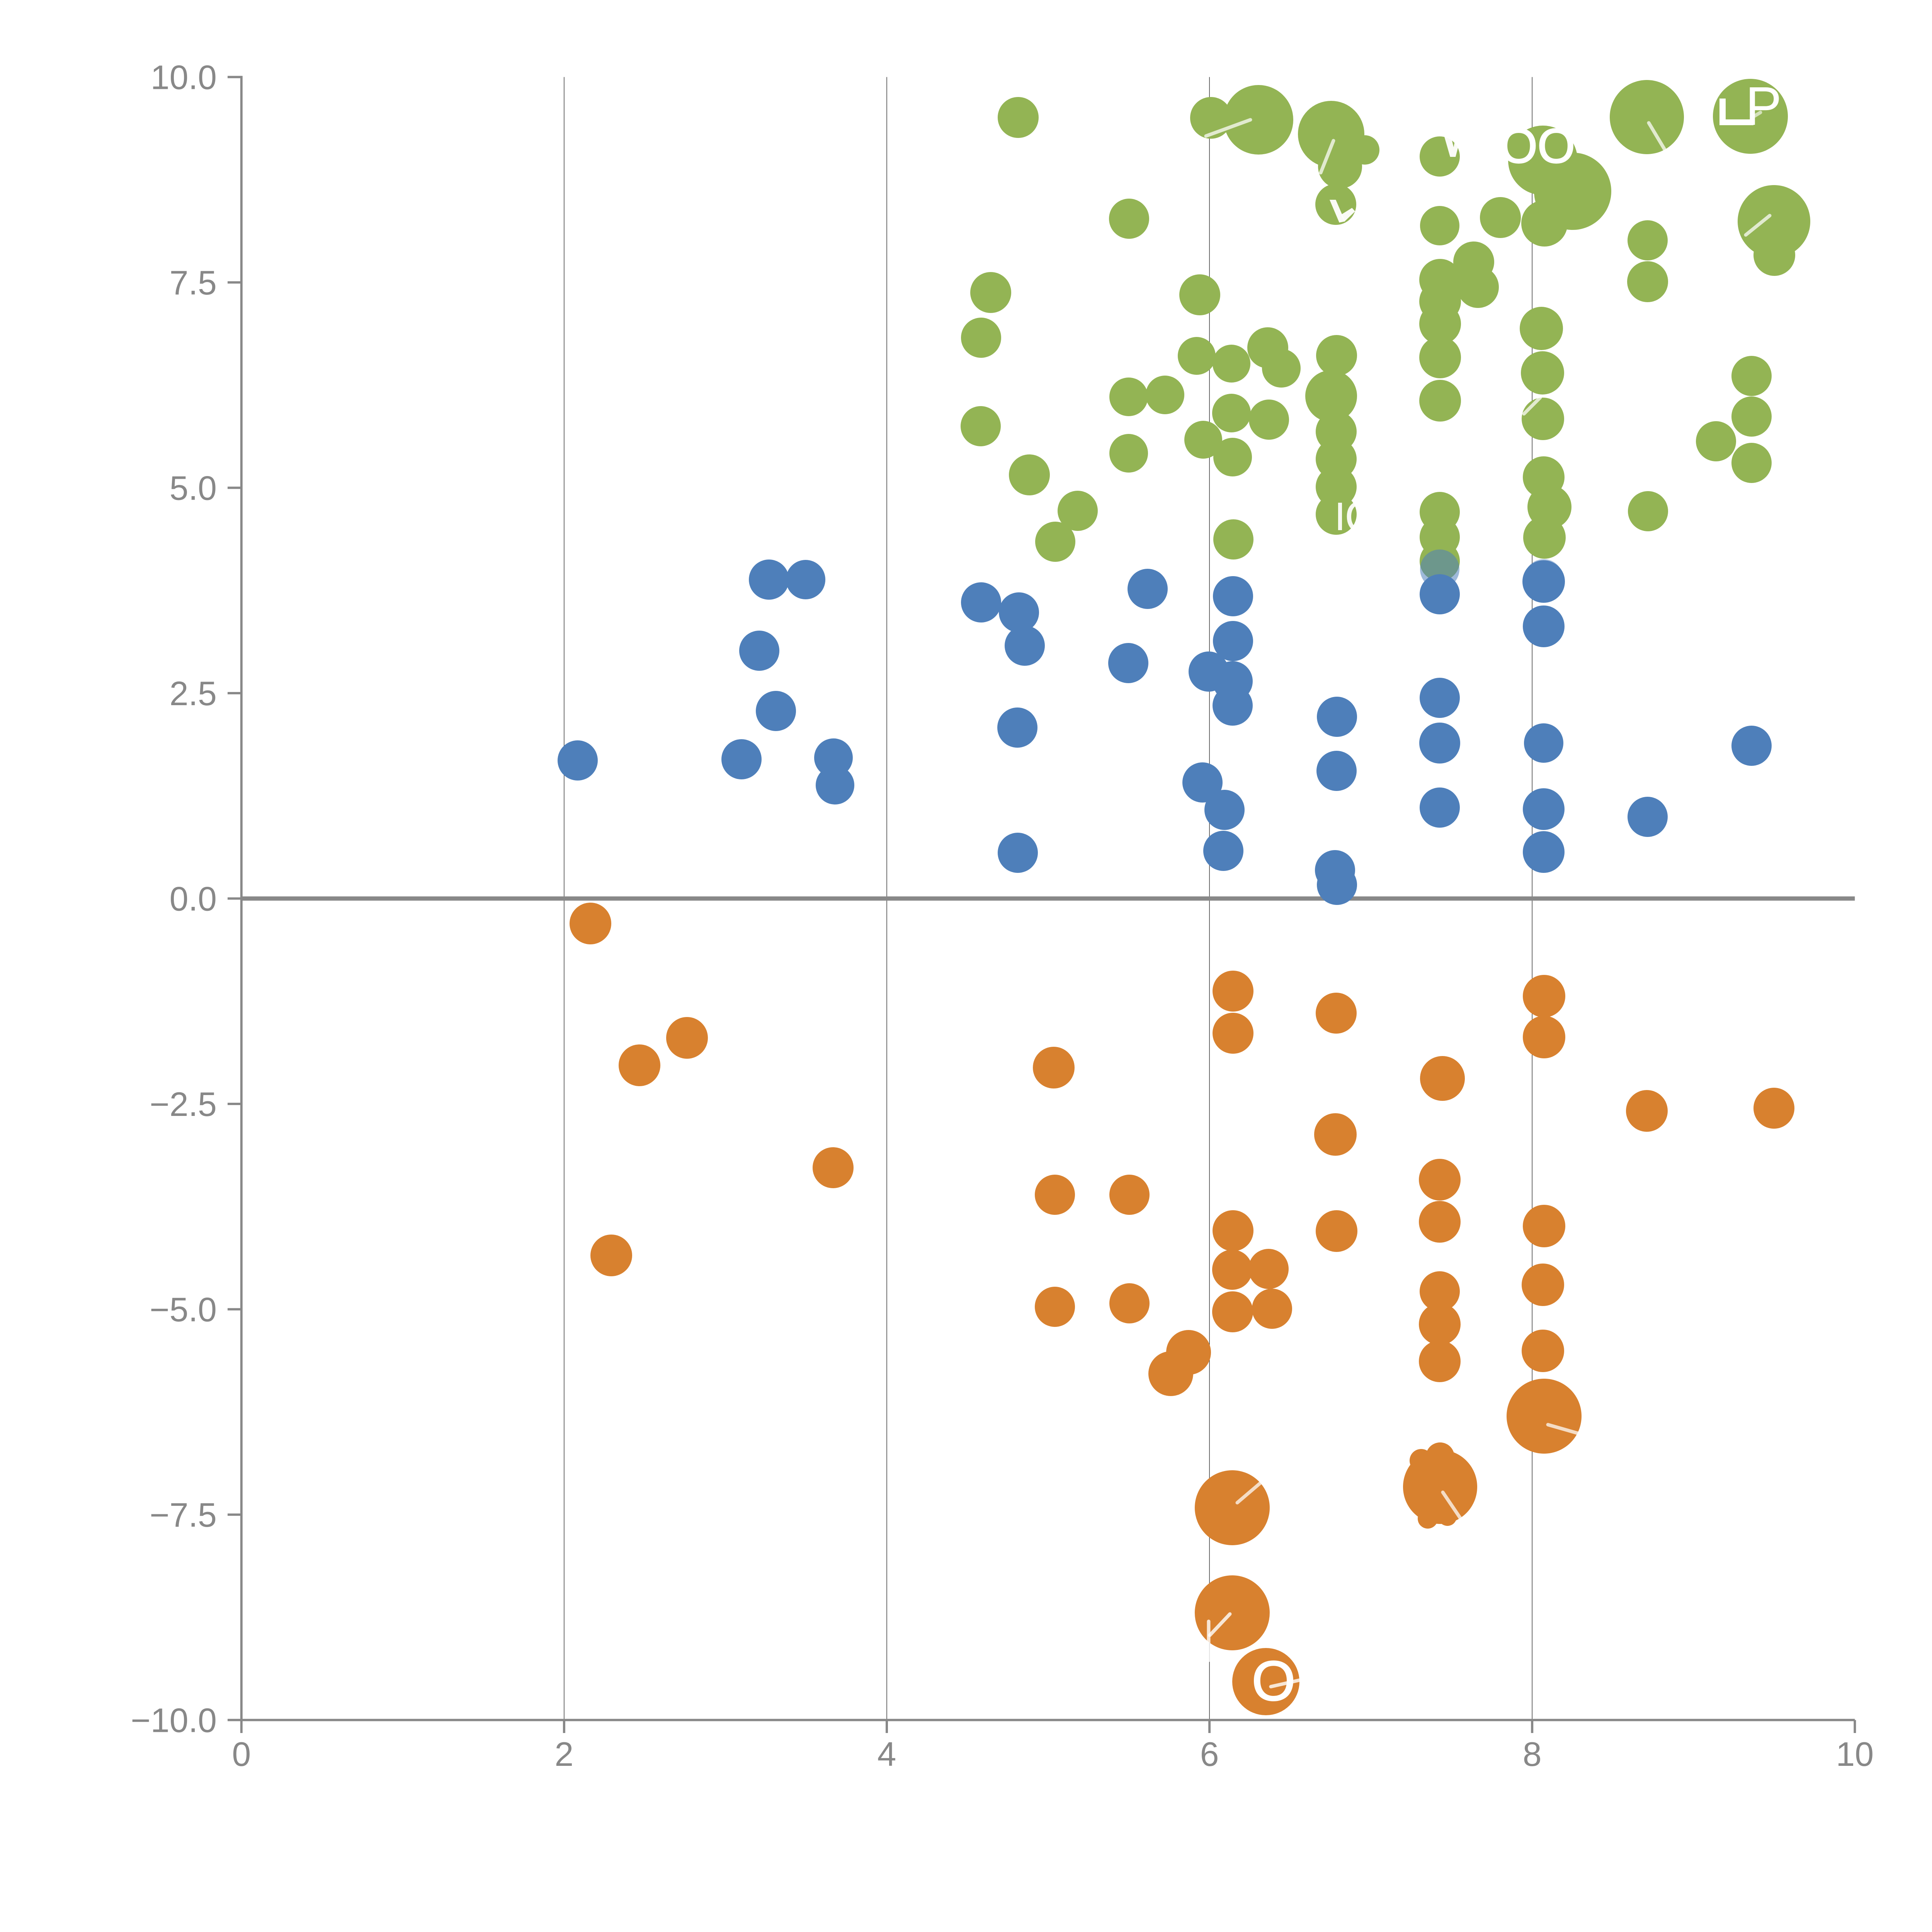 This screenshot has width=1932, height=1932. What do you see at coordinates (184, 1515) in the screenshot?
I see `svg-text: −7.5` at bounding box center [184, 1515].